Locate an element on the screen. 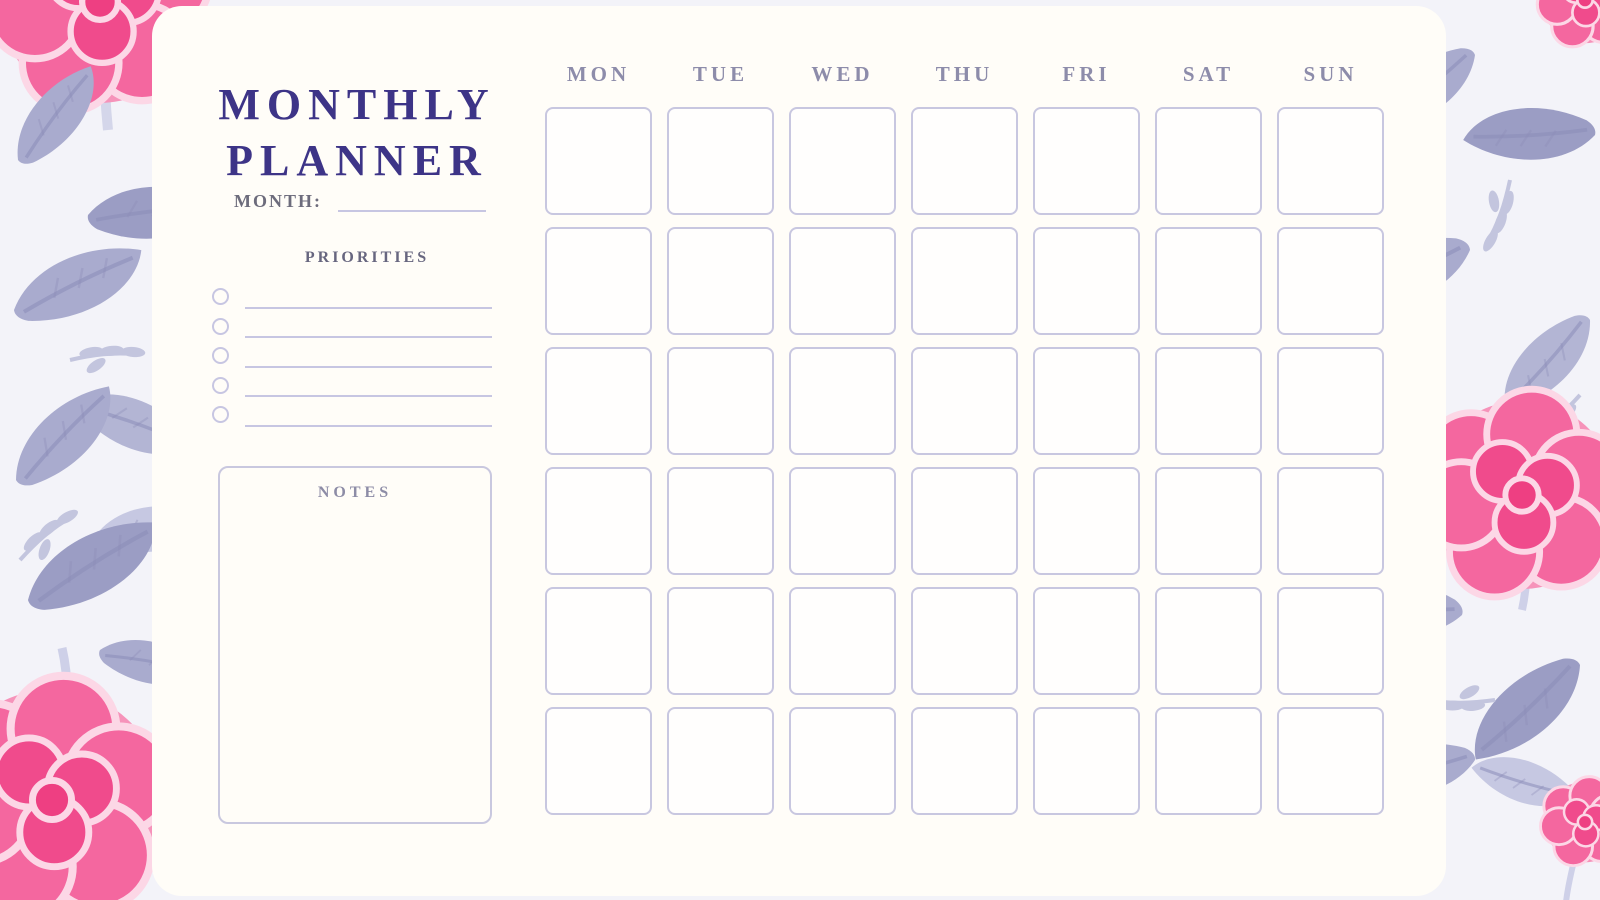 The image size is (1600, 900). priorities-list is located at coordinates (352, 356).